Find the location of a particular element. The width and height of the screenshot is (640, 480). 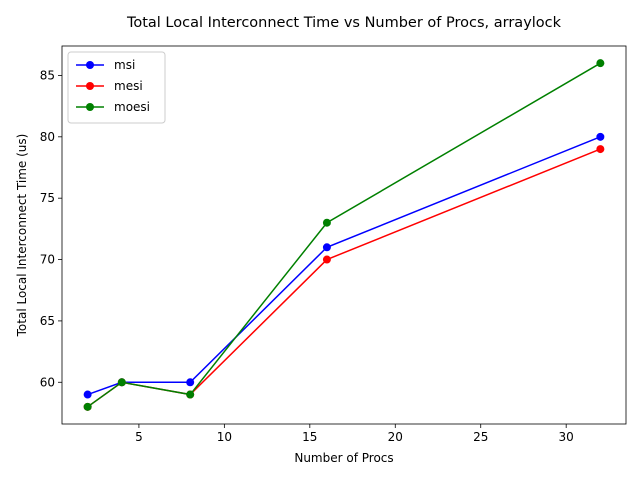

y-axis: 60 65 70 75 80 85 is located at coordinates (51, 228).